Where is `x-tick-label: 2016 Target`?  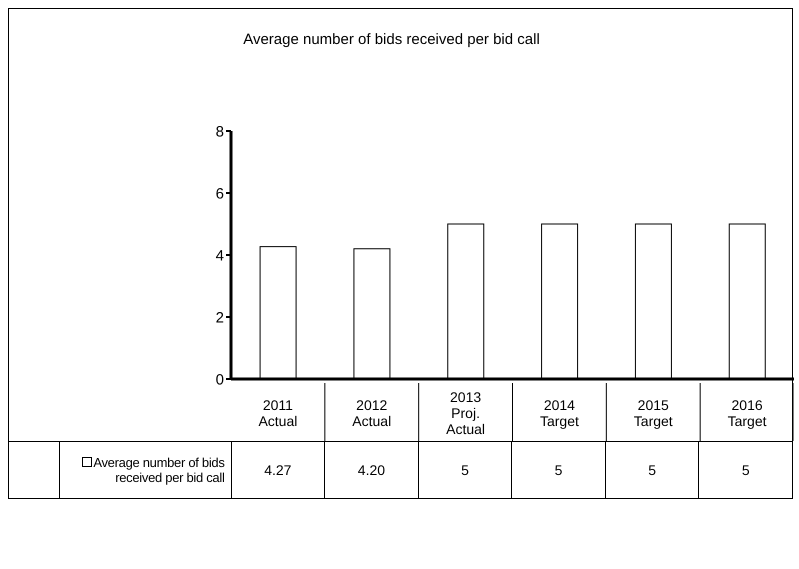
x-tick-label: 2016 Target is located at coordinates (747, 413).